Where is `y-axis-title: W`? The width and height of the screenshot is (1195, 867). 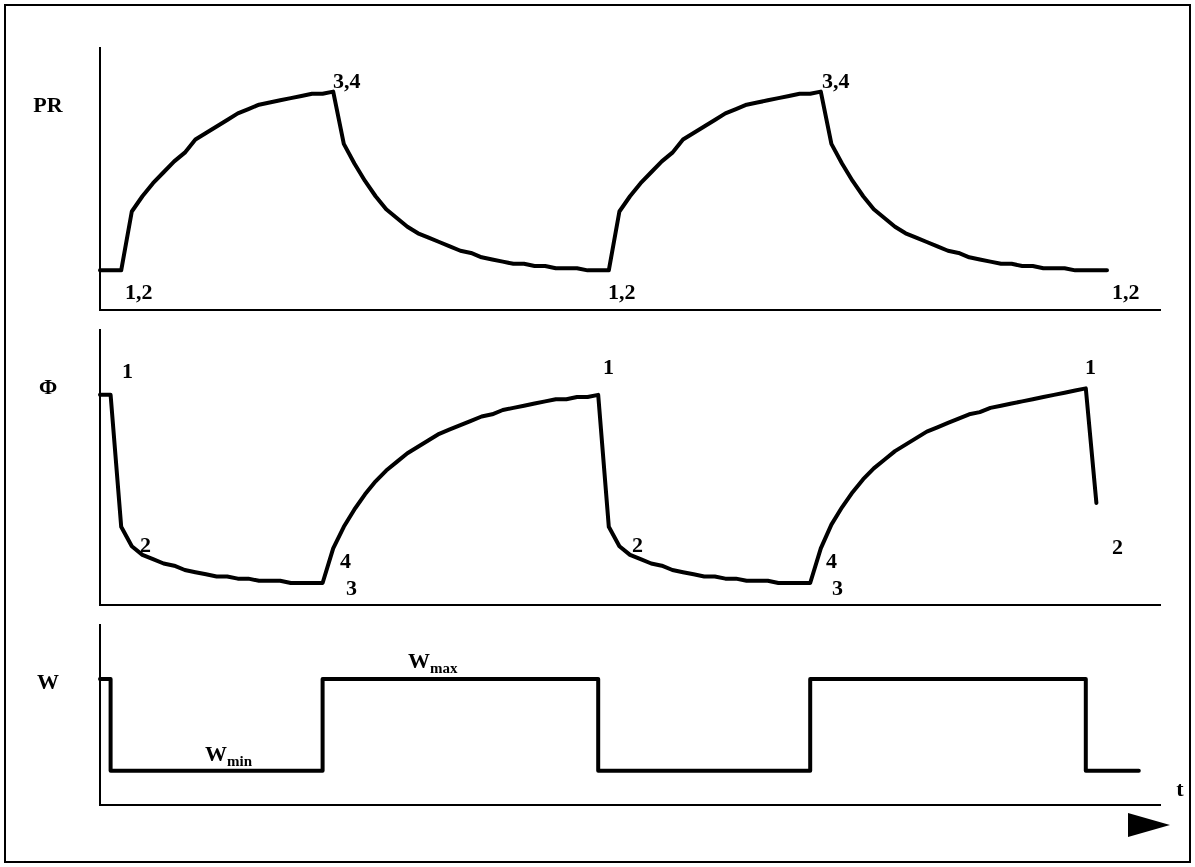 y-axis-title: W is located at coordinates (48, 681).